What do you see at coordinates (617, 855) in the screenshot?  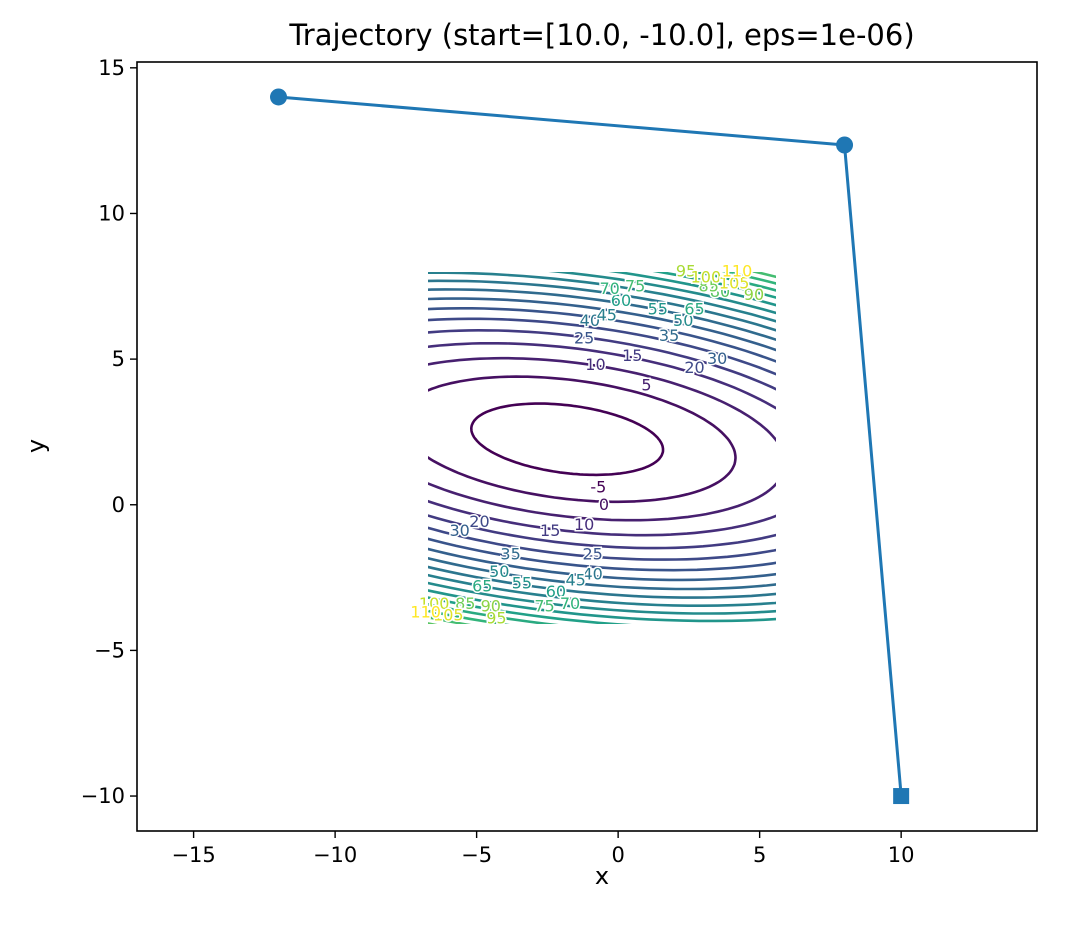 I see `x-tick-label: 0` at bounding box center [617, 855].